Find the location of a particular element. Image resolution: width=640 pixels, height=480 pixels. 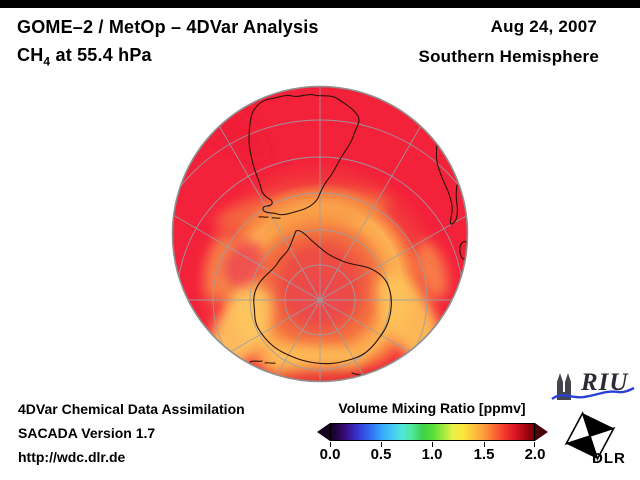

pressure-level: at 55.4 hPa is located at coordinates (101, 55).